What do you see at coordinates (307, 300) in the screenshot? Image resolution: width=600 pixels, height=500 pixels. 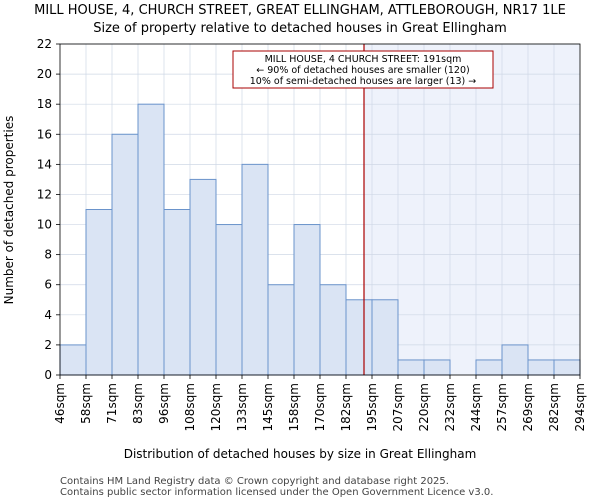 I see `bar-158sqm` at bounding box center [307, 300].